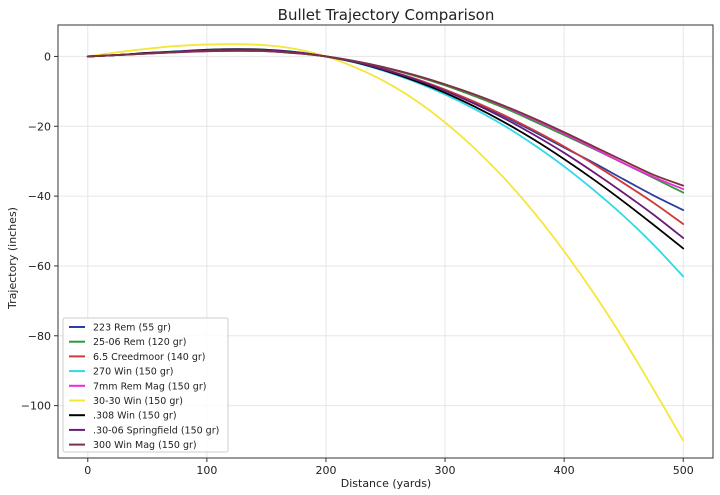 This screenshot has height=495, width=720. Describe the element at coordinates (138, 401) in the screenshot. I see `legend-entry-label: 30-30 Win (150 gr)` at that location.